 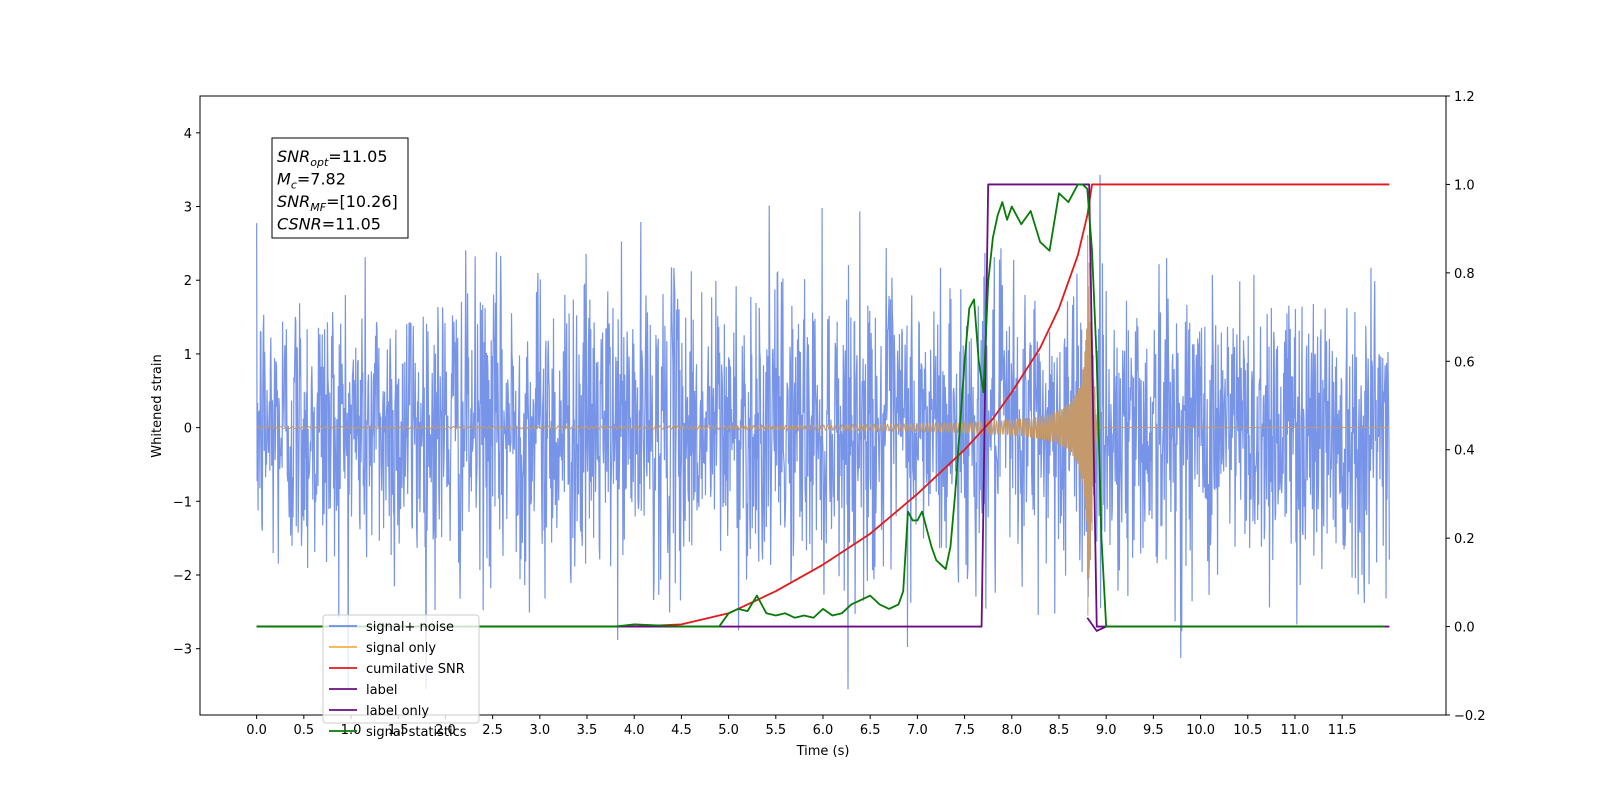 What do you see at coordinates (775, 730) in the screenshot?
I see `x-tick-label: 5.5` at bounding box center [775, 730].